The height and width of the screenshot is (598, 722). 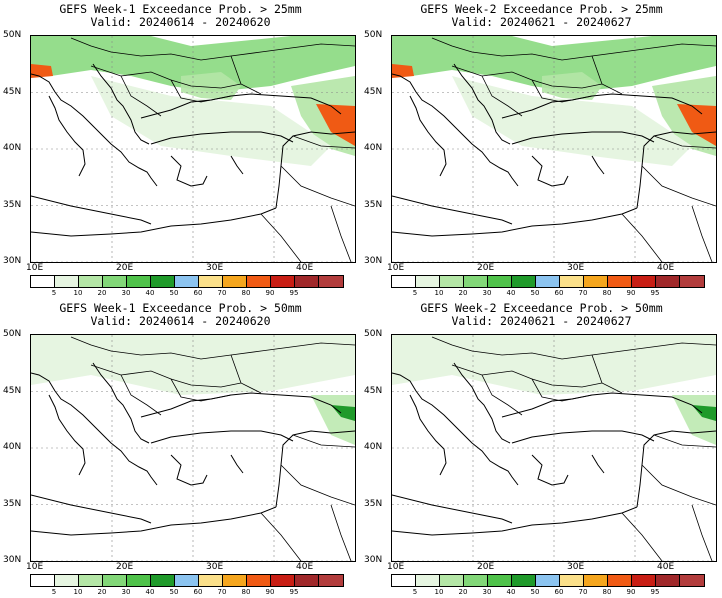 I want to click on legend-label: 5, so click(x=54, y=592).